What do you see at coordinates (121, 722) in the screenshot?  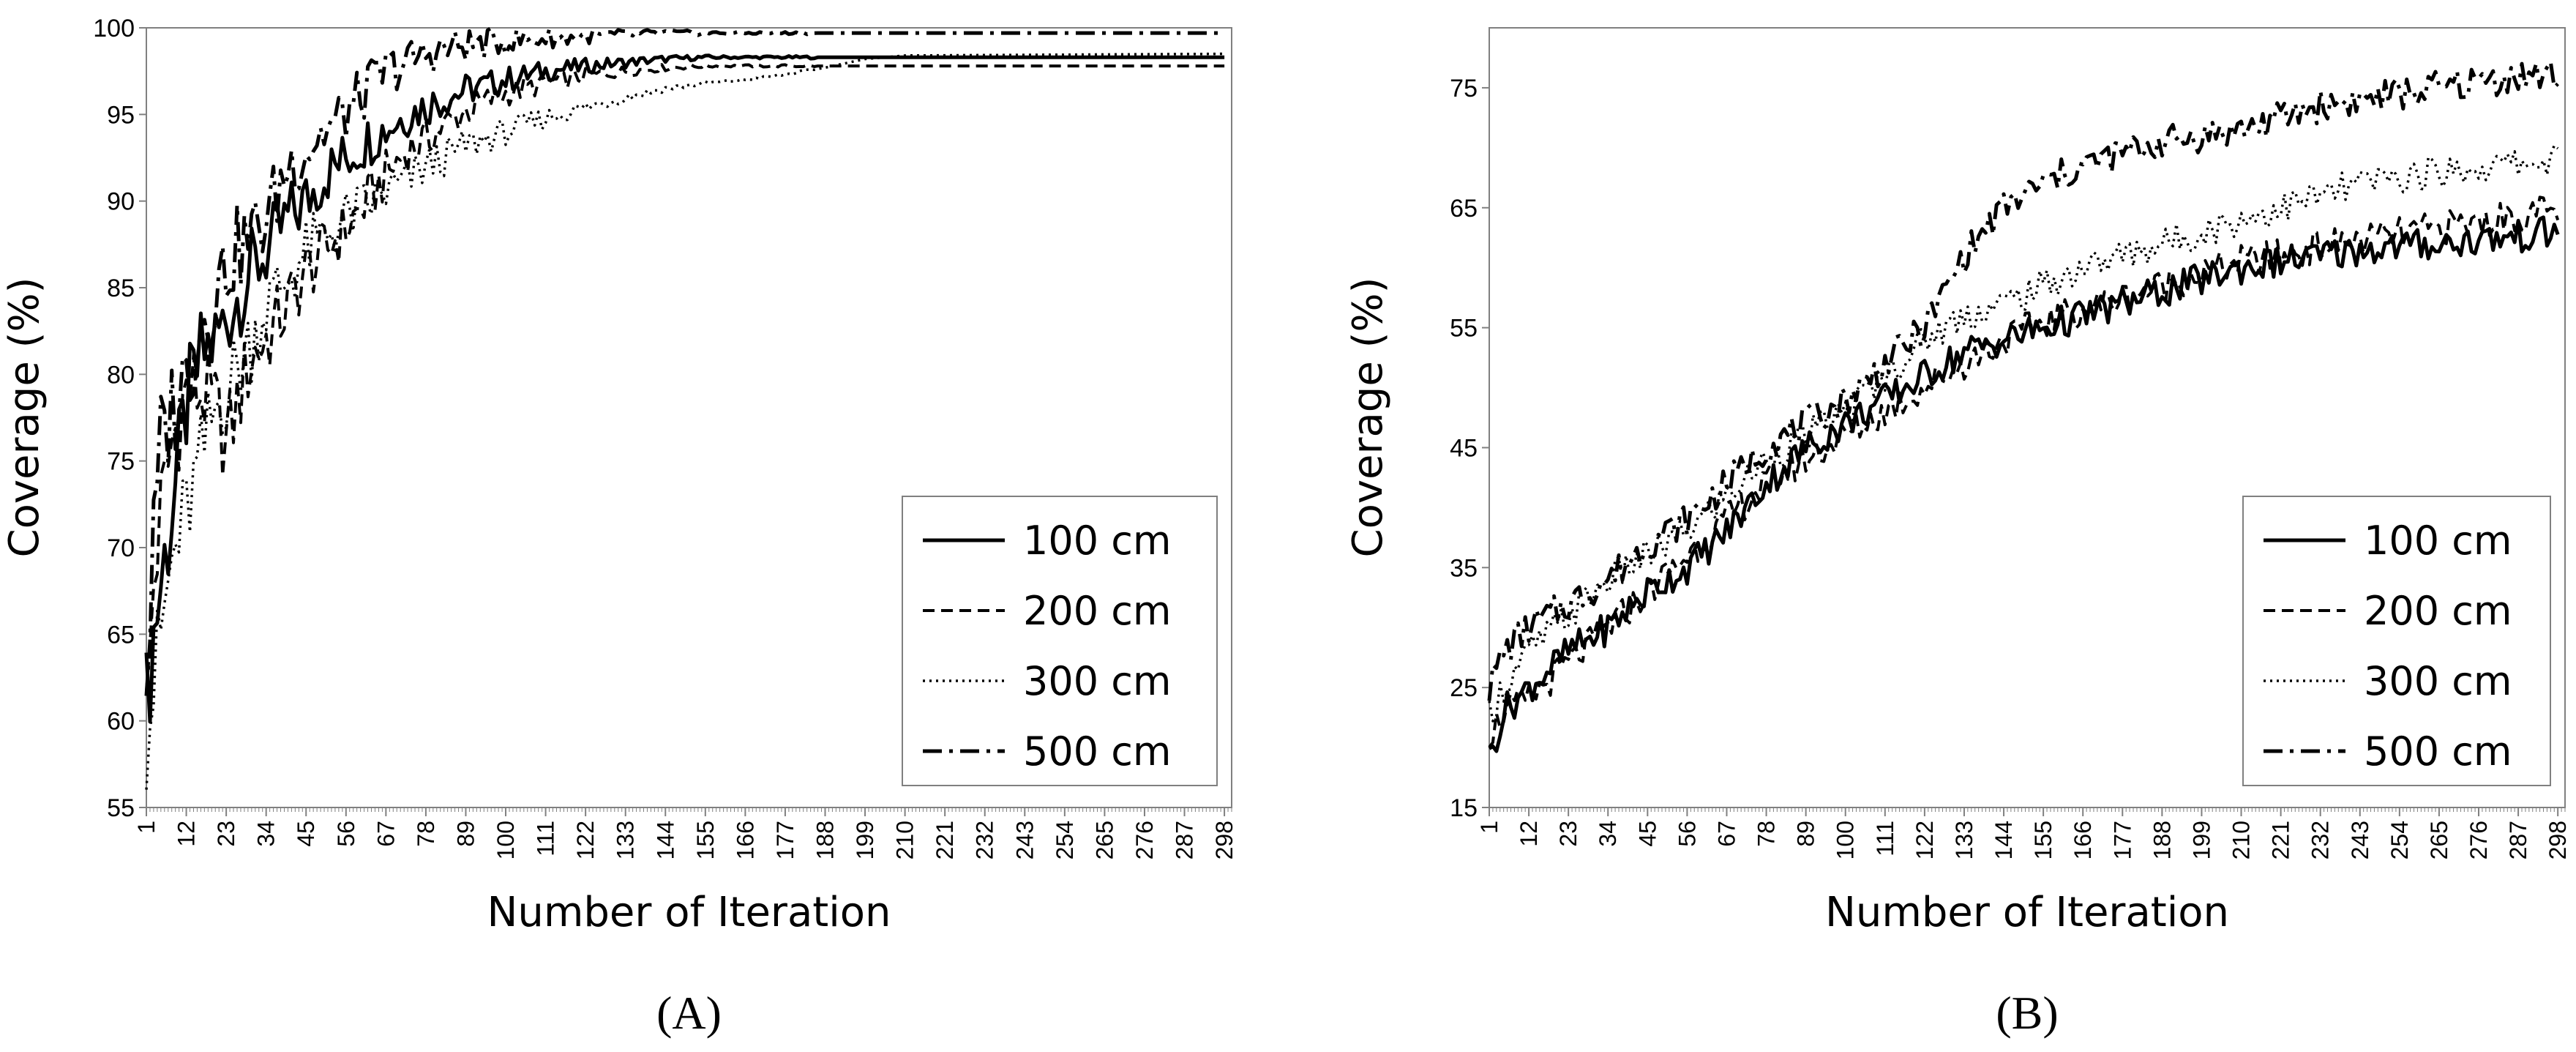 I see `y-tick-label: 60` at bounding box center [121, 722].